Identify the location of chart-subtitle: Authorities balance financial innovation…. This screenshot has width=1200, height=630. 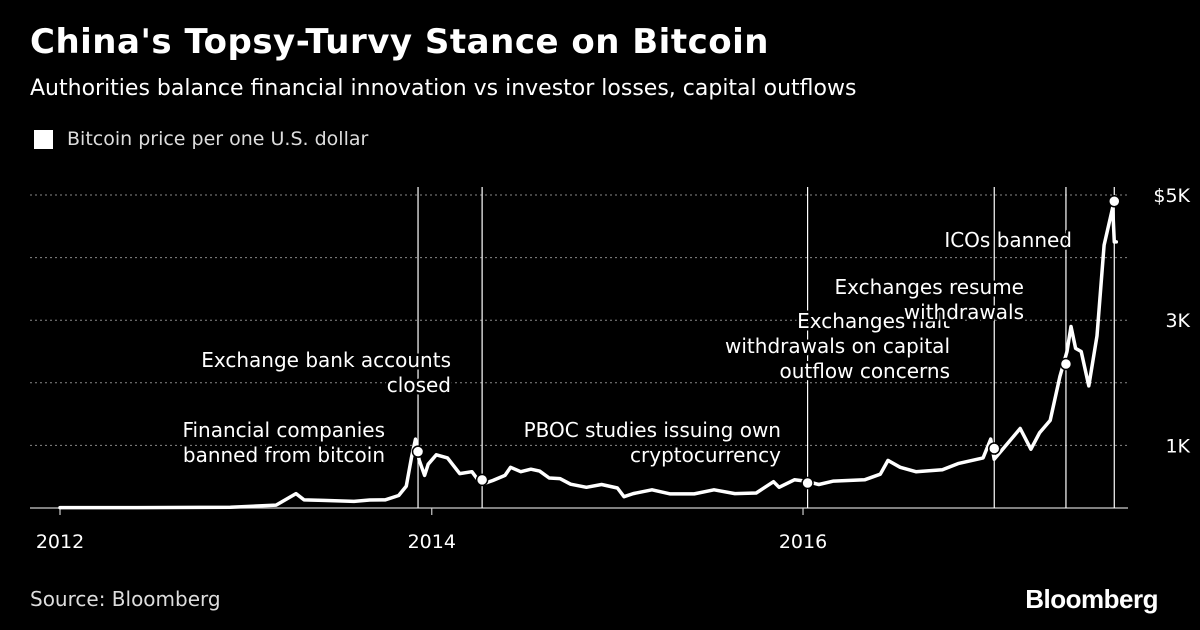
(443, 88).